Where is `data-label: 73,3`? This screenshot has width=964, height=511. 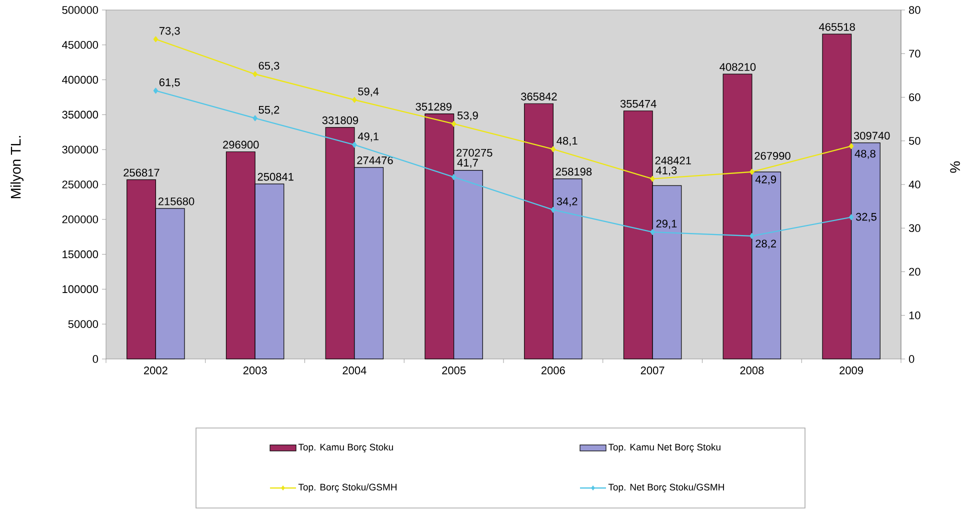 data-label: 73,3 is located at coordinates (169, 31).